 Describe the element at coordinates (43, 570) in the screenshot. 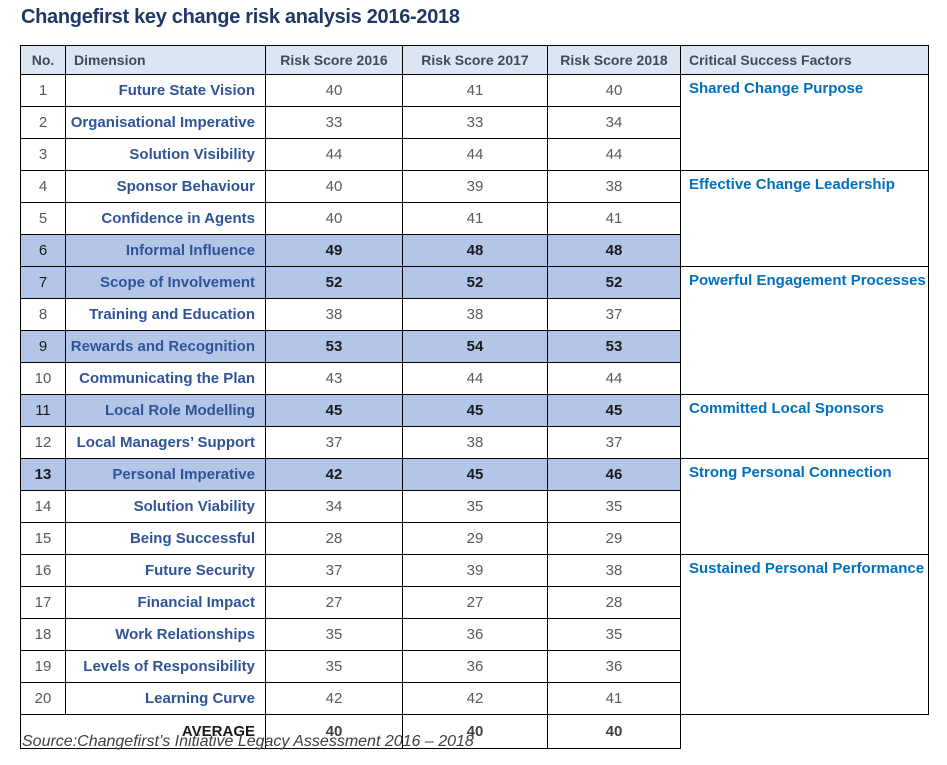

I see `row-number: 16` at that location.